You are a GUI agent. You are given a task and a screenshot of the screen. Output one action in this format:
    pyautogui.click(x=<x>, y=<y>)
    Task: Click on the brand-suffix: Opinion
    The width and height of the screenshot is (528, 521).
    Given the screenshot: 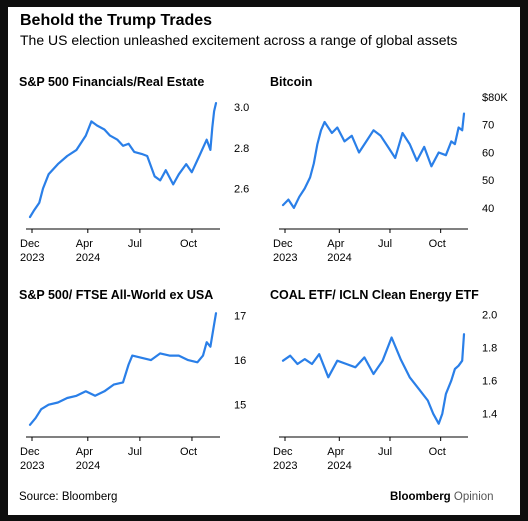 What is the action you would take?
    pyautogui.click(x=473, y=497)
    